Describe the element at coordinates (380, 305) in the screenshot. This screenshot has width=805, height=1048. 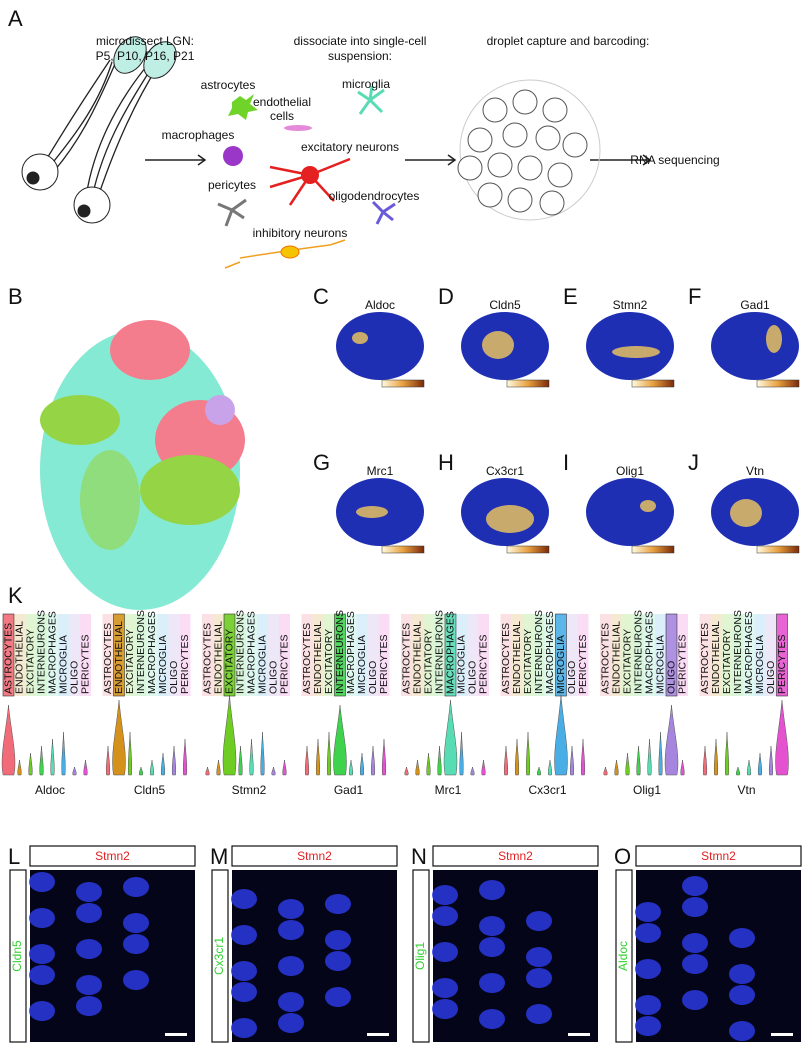
I see `gene-title: Aldoc` at that location.